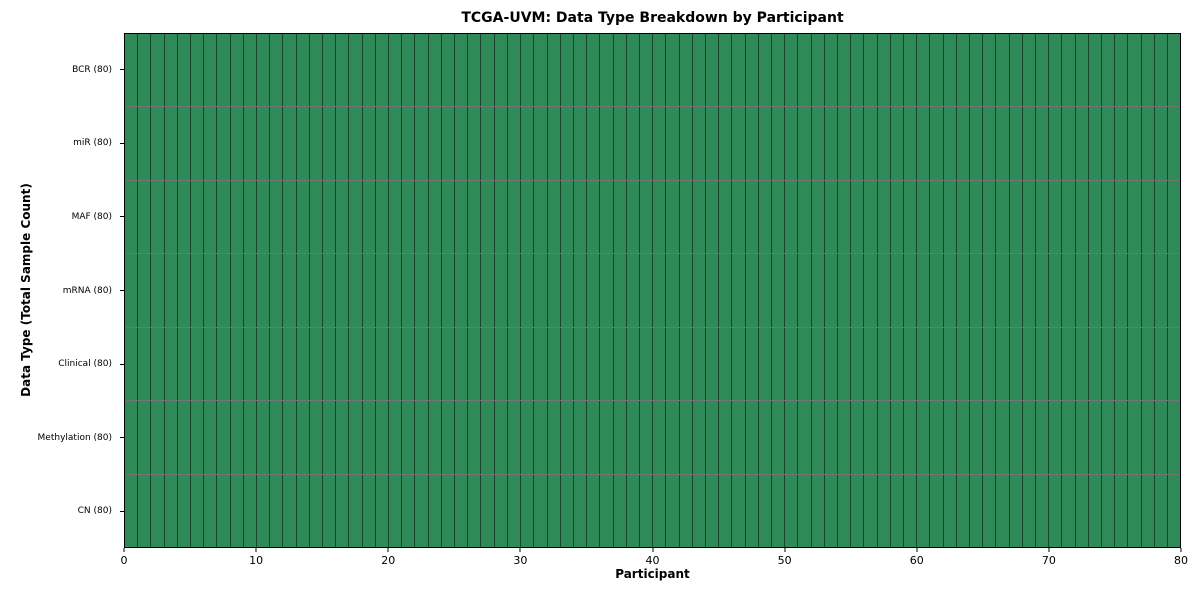 Image resolution: width=1200 pixels, height=600 pixels. I want to click on x-tick-label: 80, so click(1181, 560).